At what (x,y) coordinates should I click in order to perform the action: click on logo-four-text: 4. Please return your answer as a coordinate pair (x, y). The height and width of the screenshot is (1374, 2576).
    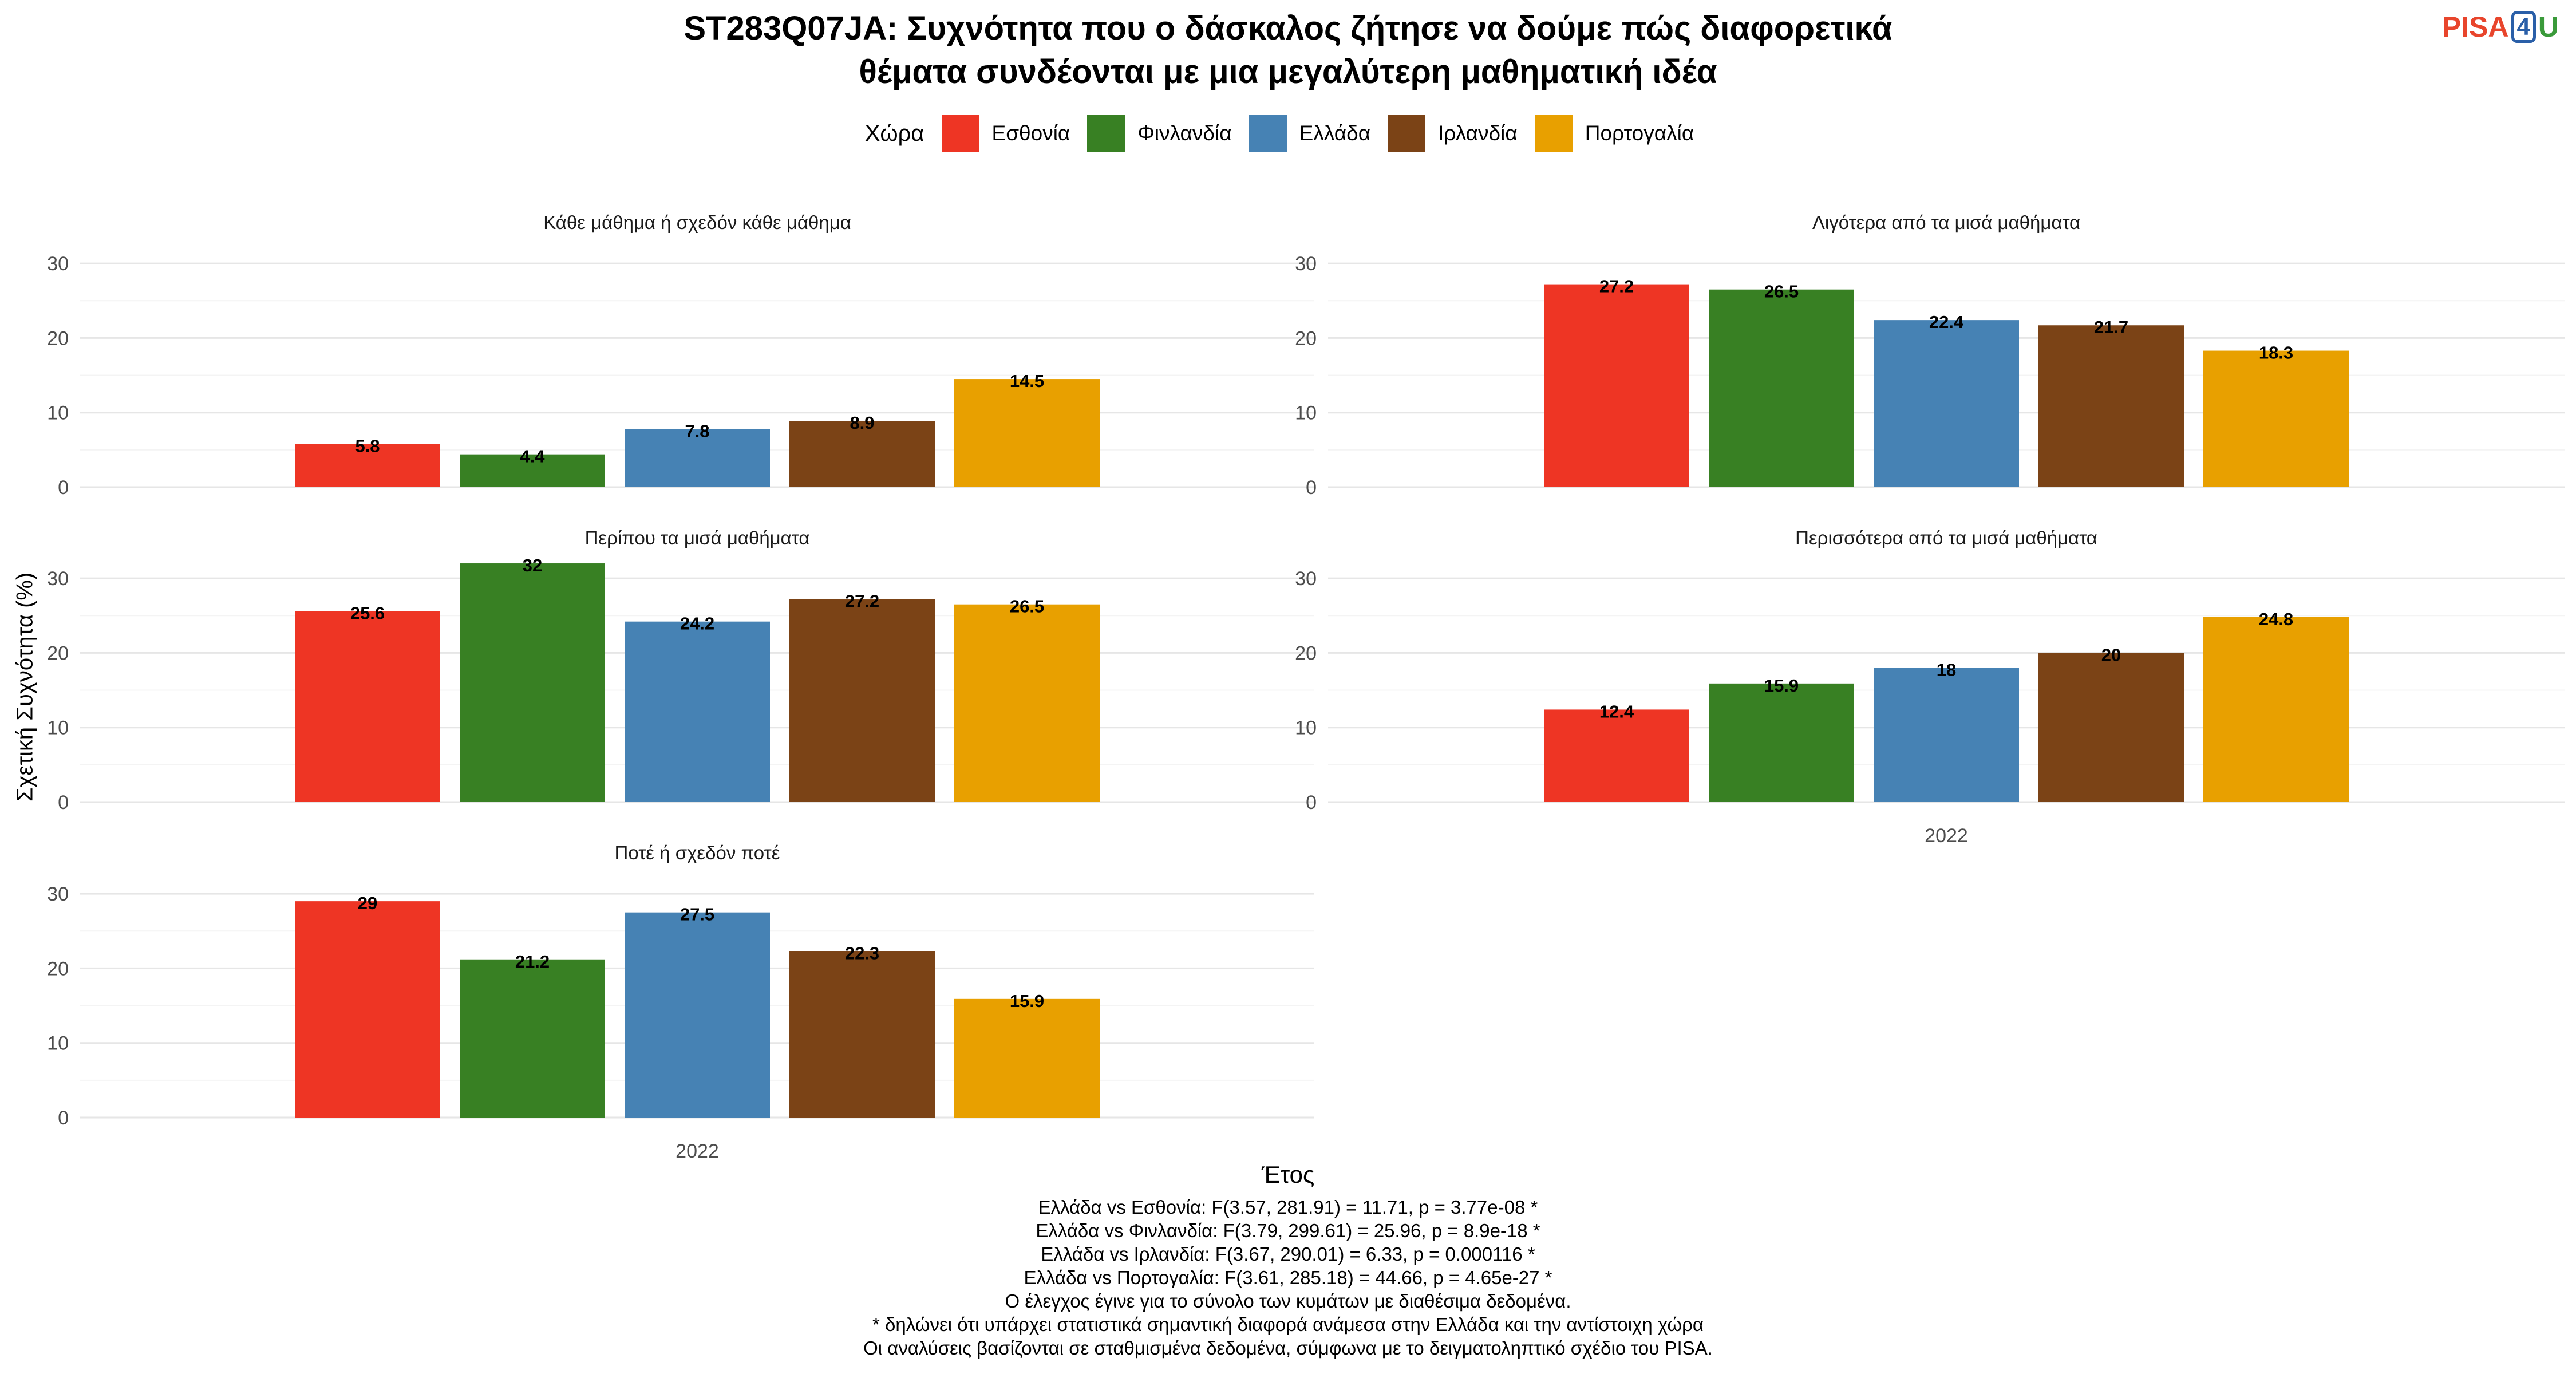
    Looking at the image, I should click on (2523, 27).